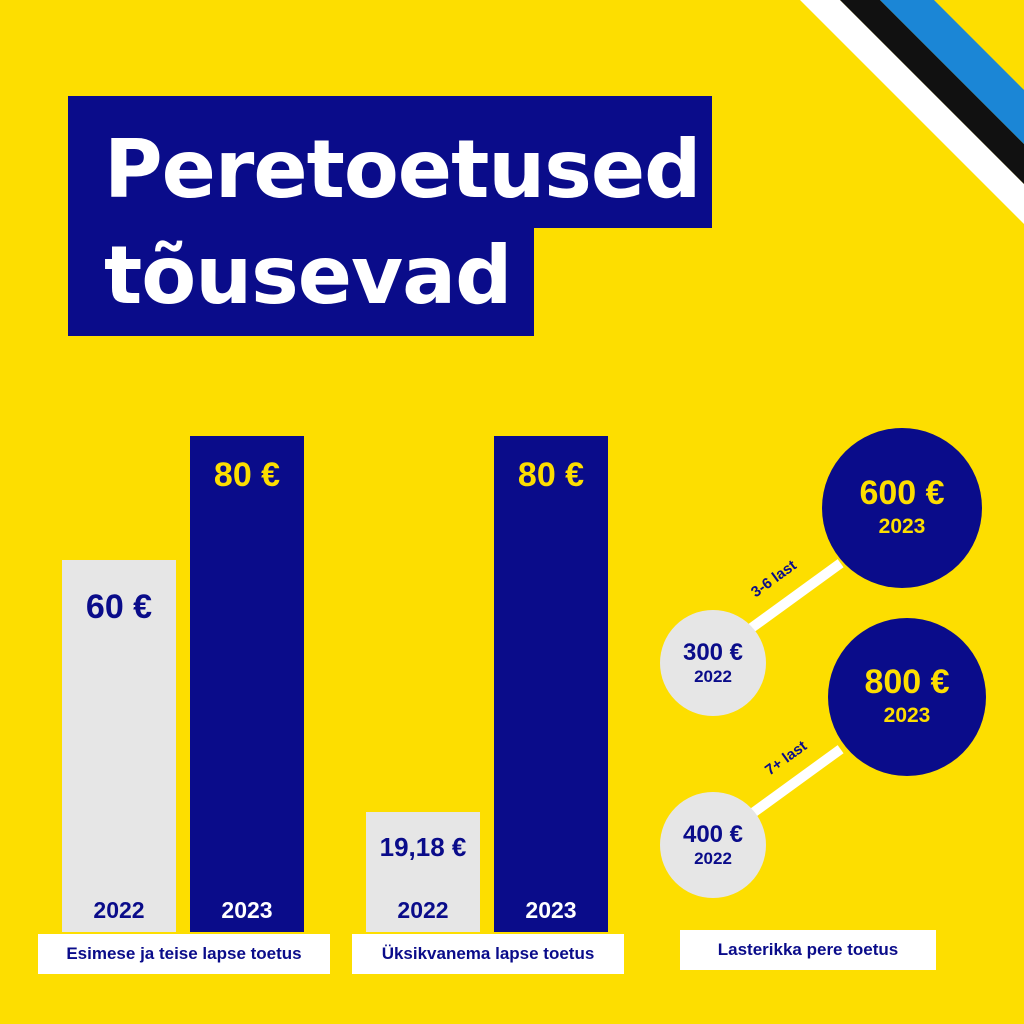  What do you see at coordinates (423, 872) in the screenshot?
I see `bar-chart2-2022: 19,18 € 2022` at bounding box center [423, 872].